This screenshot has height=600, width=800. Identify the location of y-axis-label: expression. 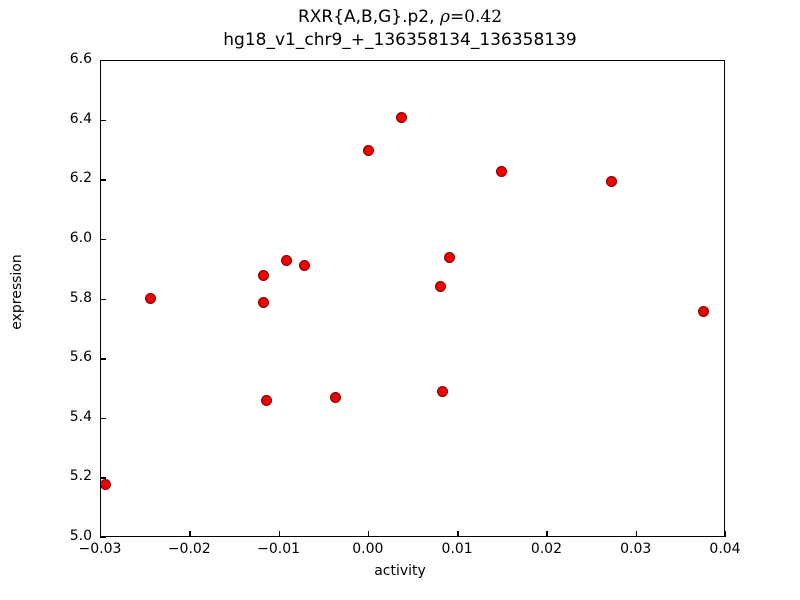
(17, 292).